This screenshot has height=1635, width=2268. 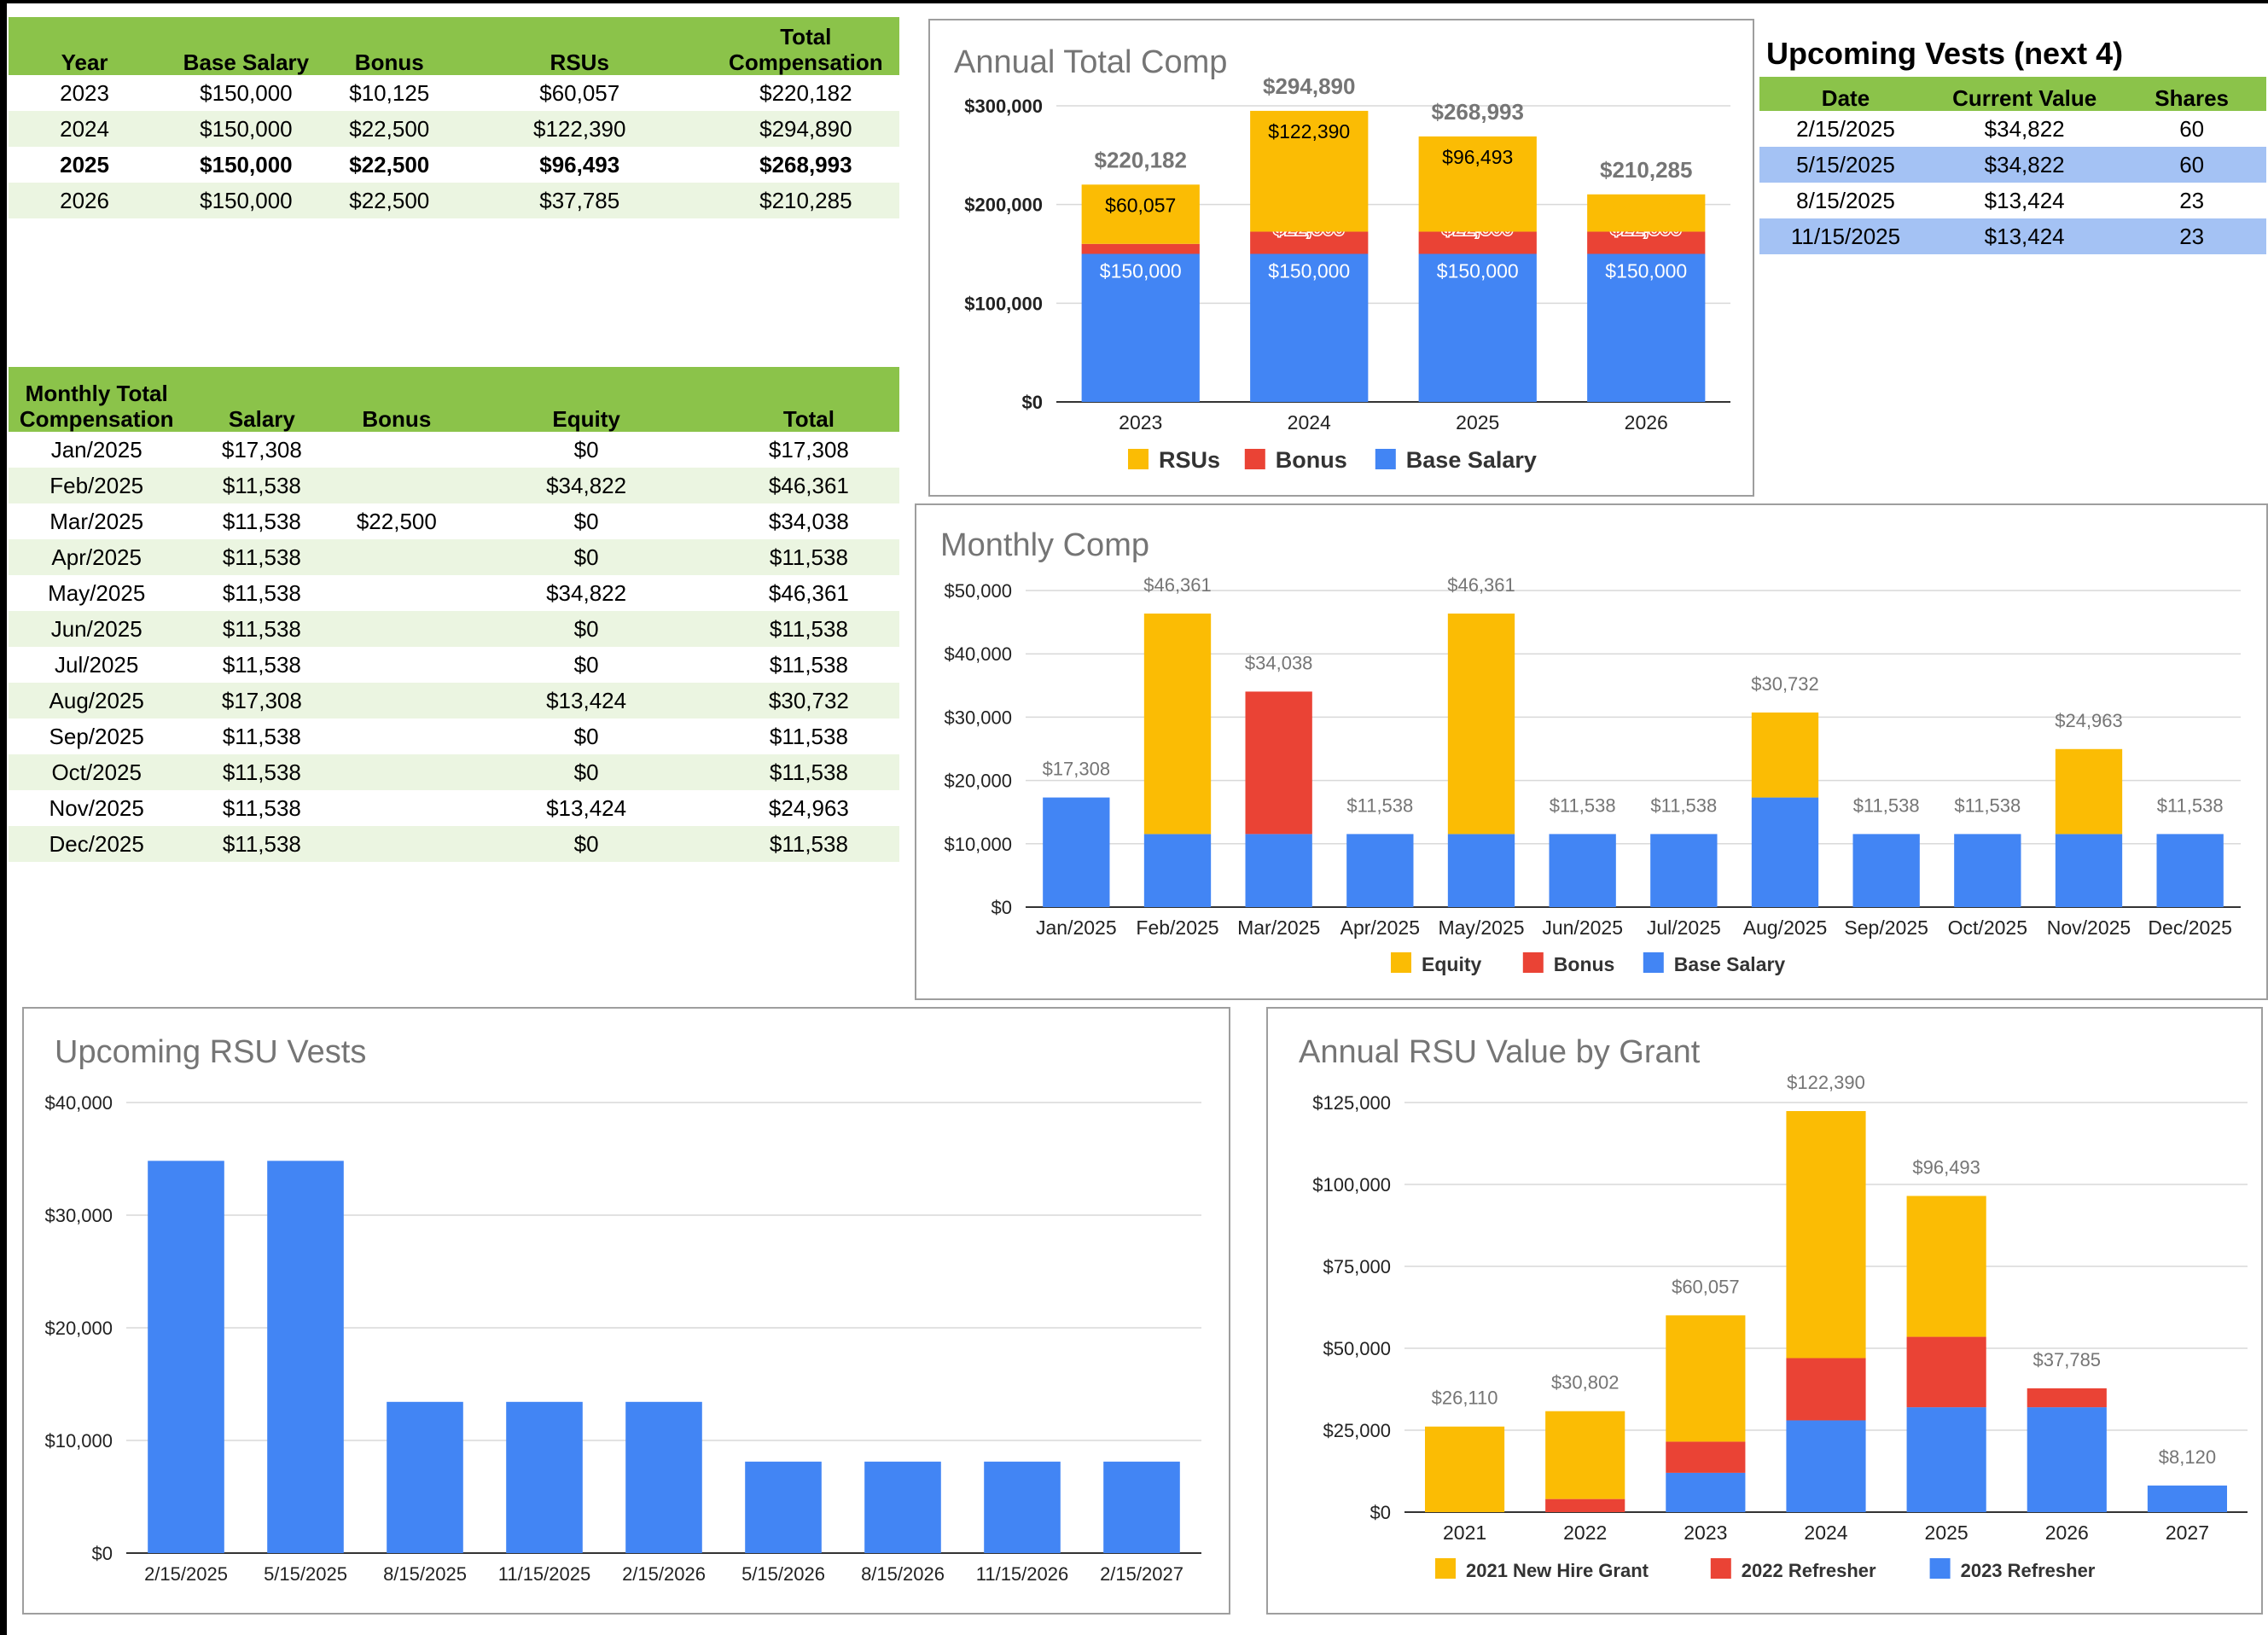 What do you see at coordinates (97, 664) in the screenshot?
I see `table-cell: Jul/2025` at bounding box center [97, 664].